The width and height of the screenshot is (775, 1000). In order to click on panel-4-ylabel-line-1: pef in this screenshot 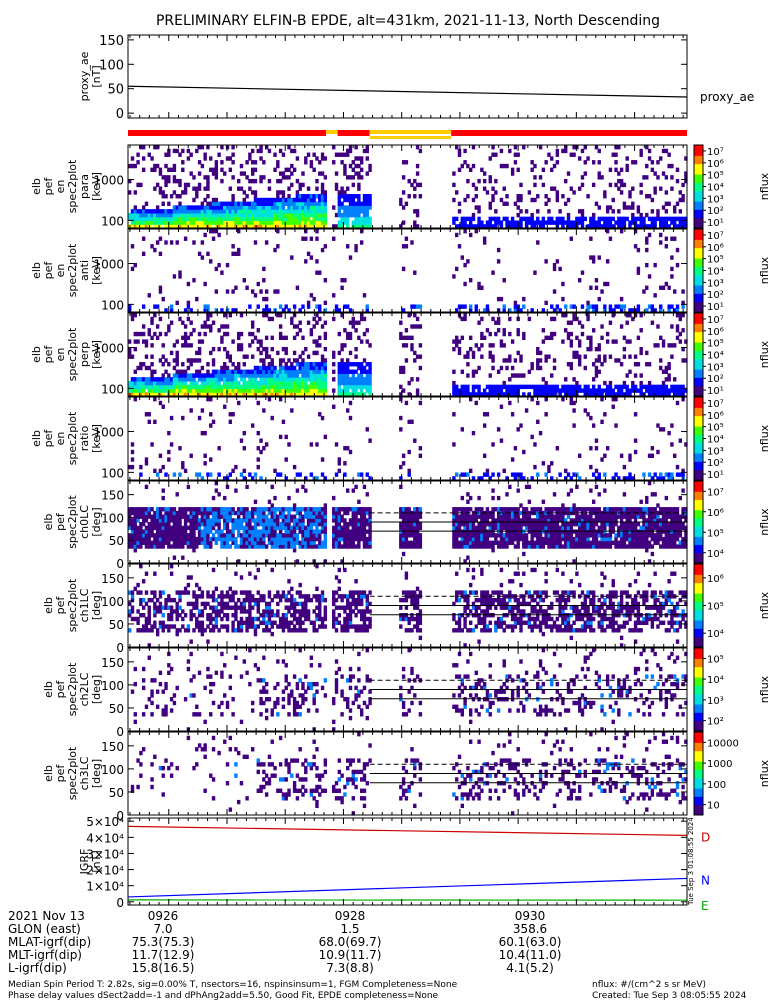, I will do `click(48, 438)`.